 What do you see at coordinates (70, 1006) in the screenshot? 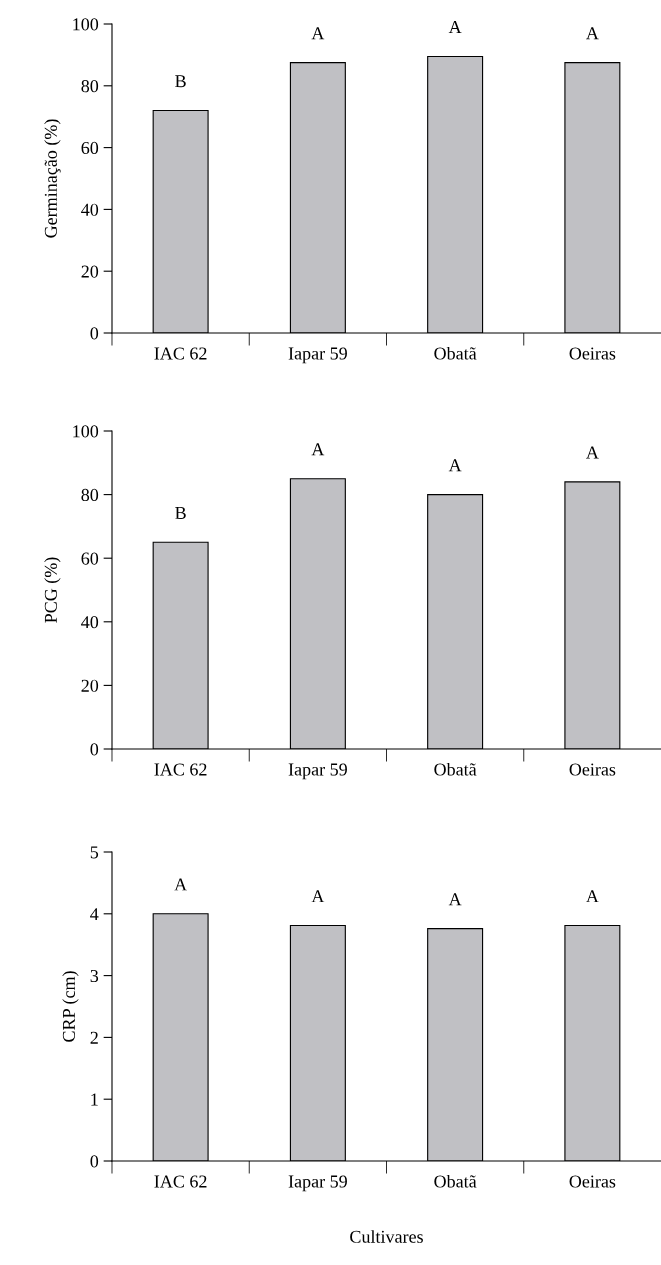
I see `y-axis-title: CRP (cm)` at bounding box center [70, 1006].